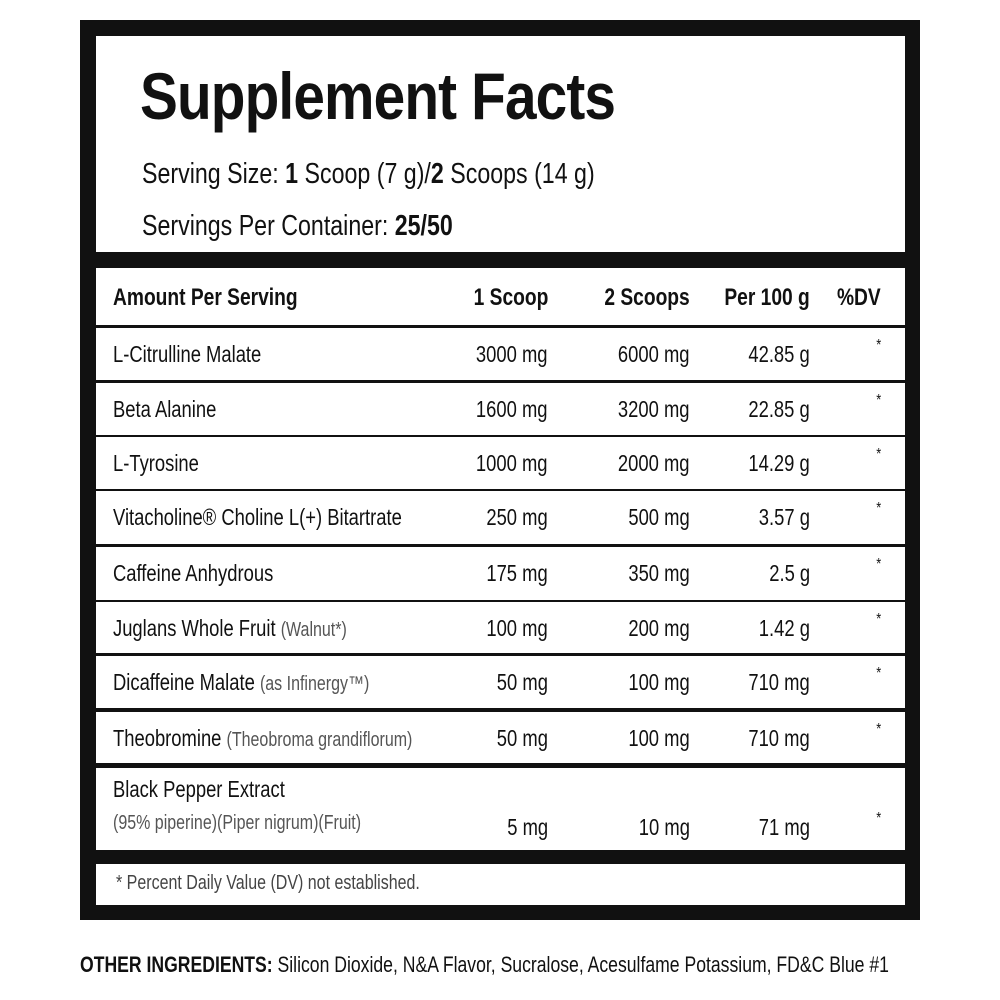  What do you see at coordinates (512, 354) in the screenshot?
I see `amount-1-scoop: 3000 mg` at bounding box center [512, 354].